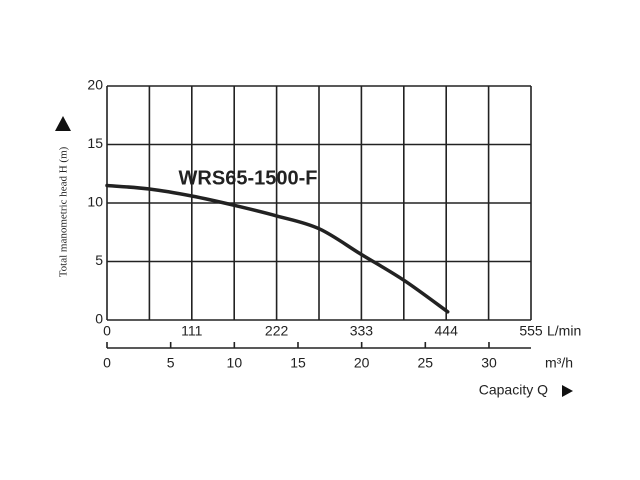 This screenshot has height=480, width=640. What do you see at coordinates (362, 363) in the screenshot?
I see `x2-tick-label: 20` at bounding box center [362, 363].